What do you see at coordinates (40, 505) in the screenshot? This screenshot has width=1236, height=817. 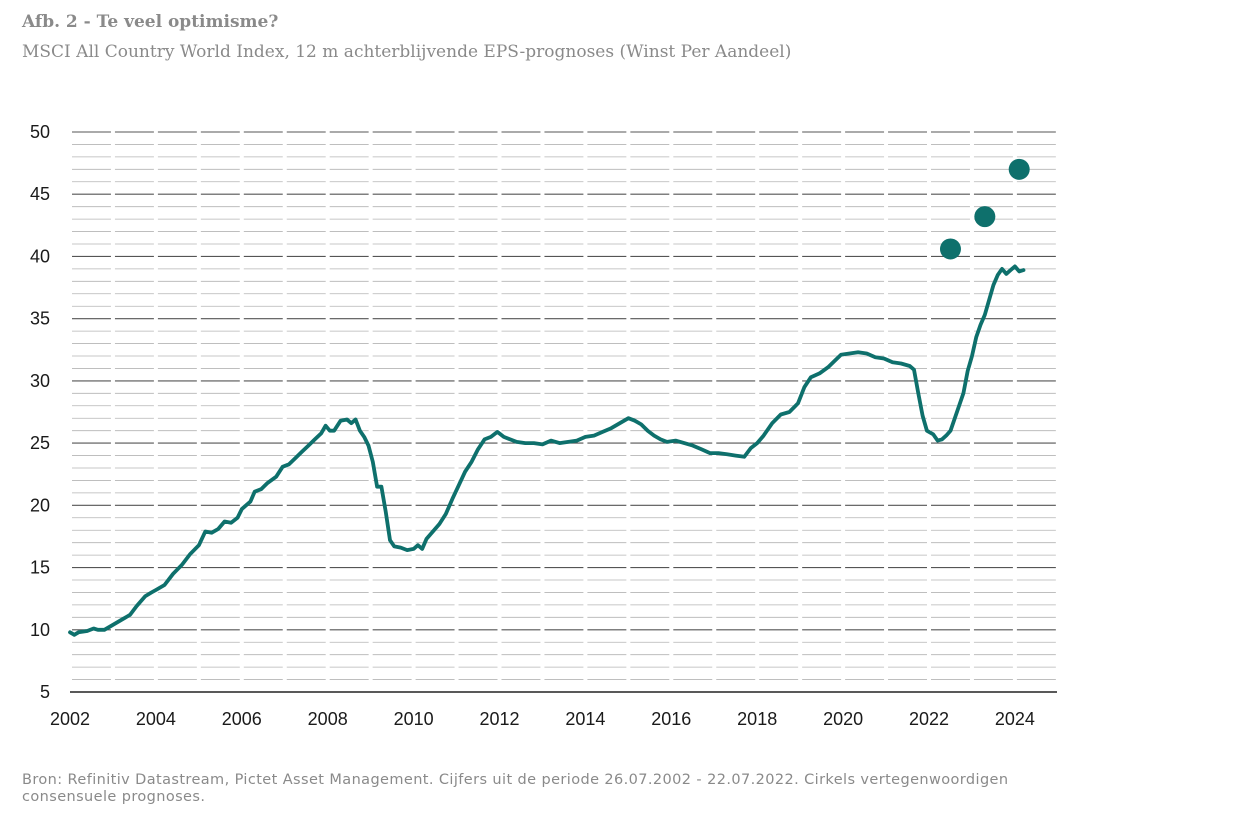 I see `y-tick-label: 20` at bounding box center [40, 505].